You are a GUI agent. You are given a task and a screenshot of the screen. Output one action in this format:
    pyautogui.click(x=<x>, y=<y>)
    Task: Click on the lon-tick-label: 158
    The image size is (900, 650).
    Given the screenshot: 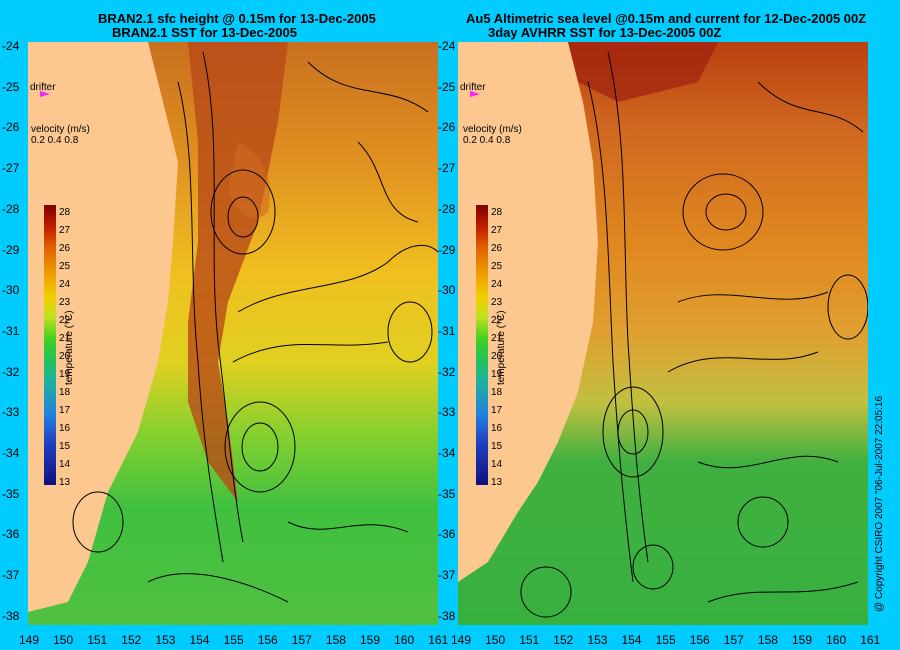 What is the action you would take?
    pyautogui.click(x=335, y=640)
    